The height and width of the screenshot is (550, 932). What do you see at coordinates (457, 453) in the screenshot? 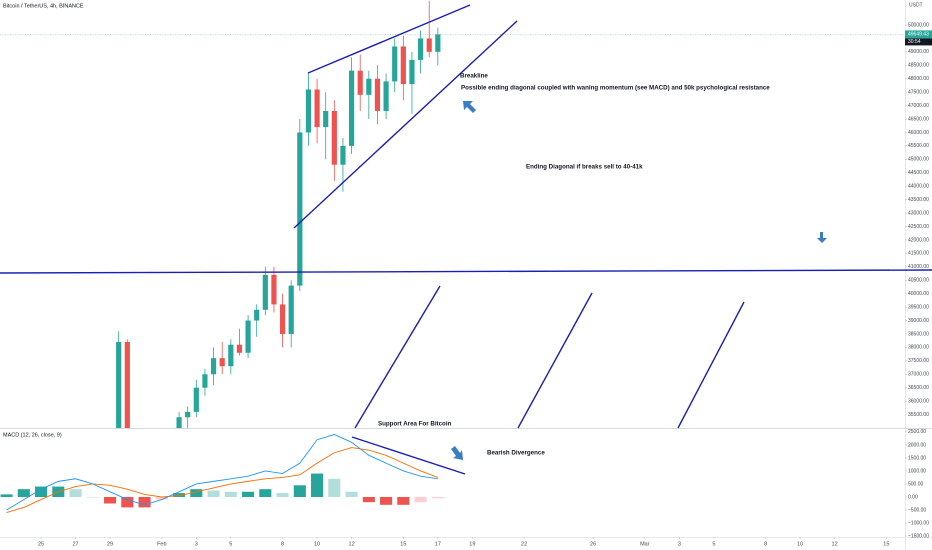
I see `arrow-down-right` at bounding box center [457, 453].